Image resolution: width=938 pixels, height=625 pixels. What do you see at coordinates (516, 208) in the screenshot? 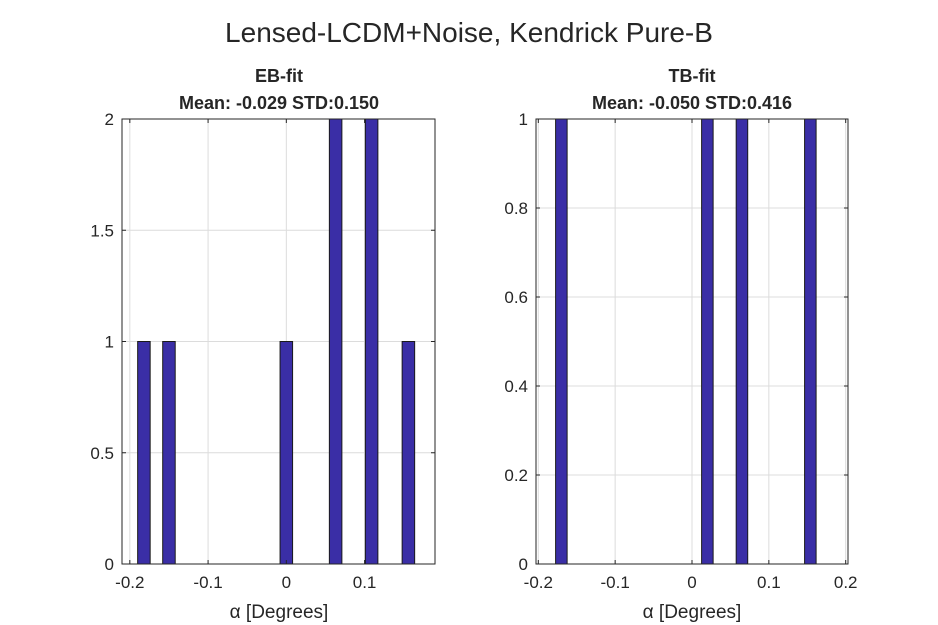
I see `tb-y-tick-label: 0.8` at bounding box center [516, 208].